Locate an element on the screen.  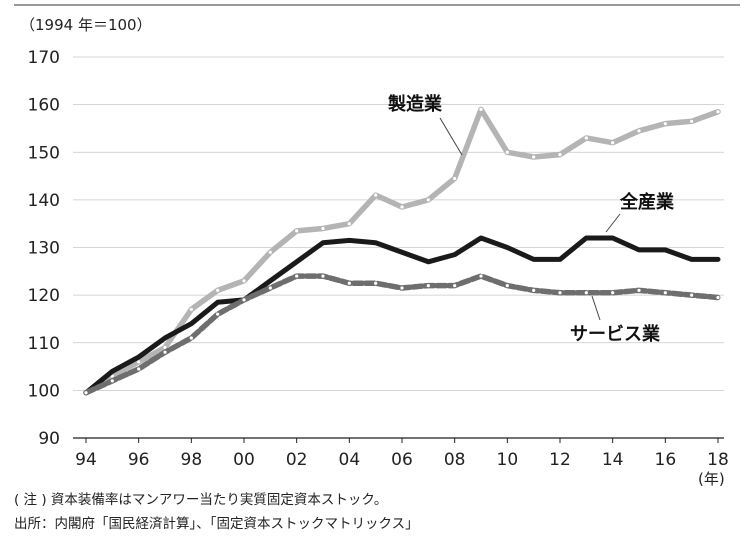
x-tick-label: 16 is located at coordinates (666, 460).